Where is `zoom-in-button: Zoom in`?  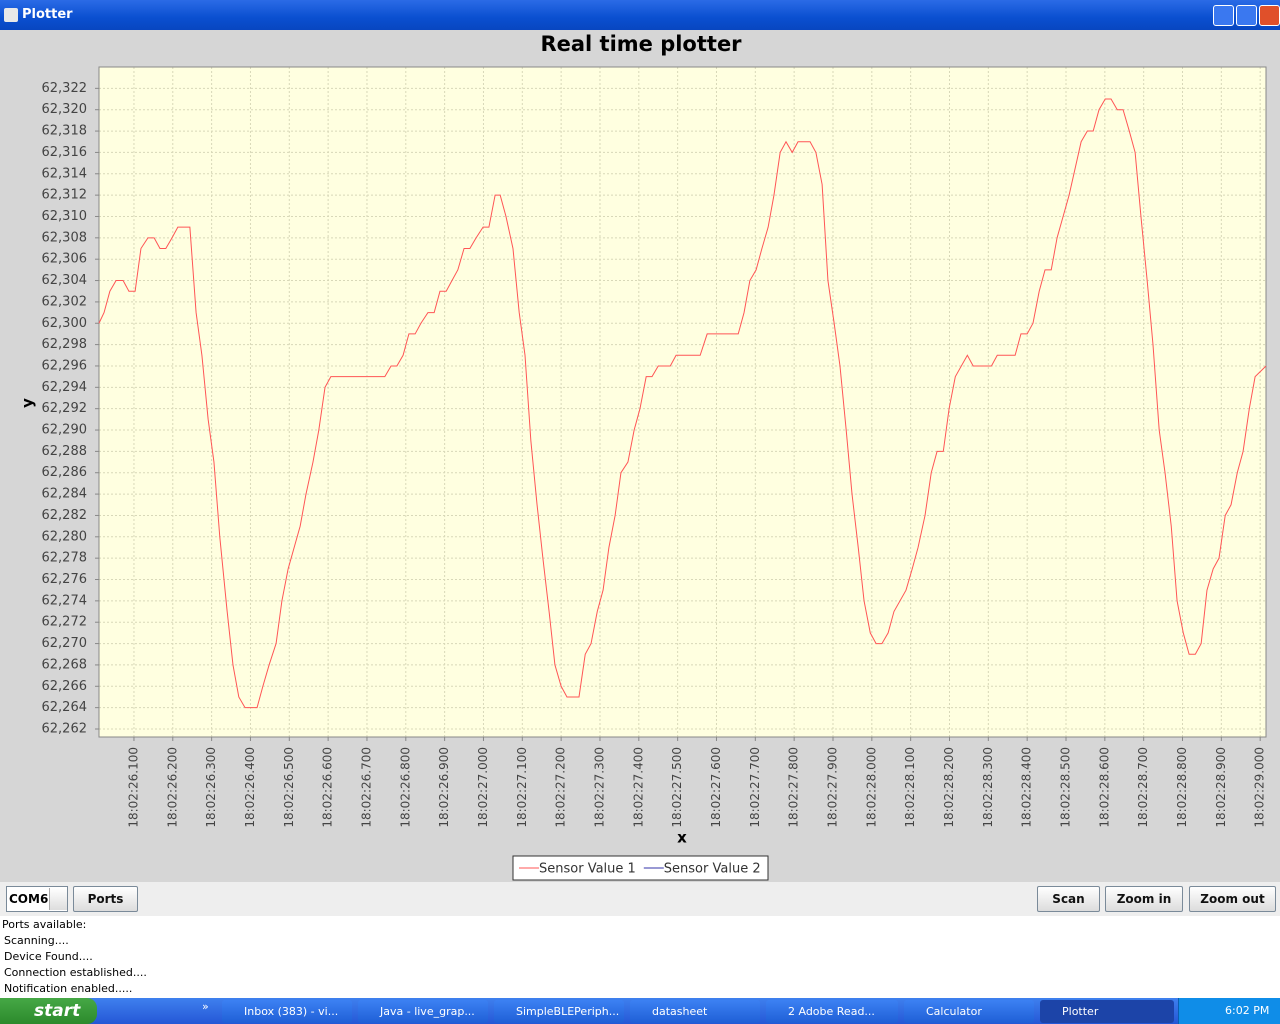 zoom-in-button: Zoom in is located at coordinates (1144, 899).